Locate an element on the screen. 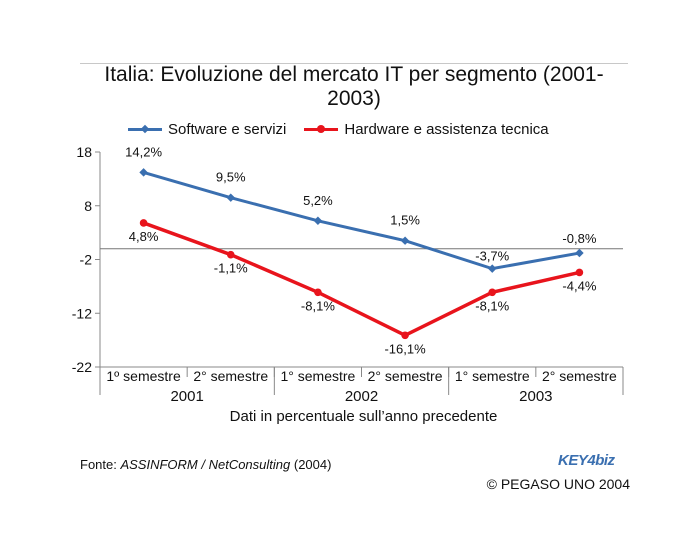 This screenshot has height=550, width=700. legend-swatch-hardware is located at coordinates (321, 129).